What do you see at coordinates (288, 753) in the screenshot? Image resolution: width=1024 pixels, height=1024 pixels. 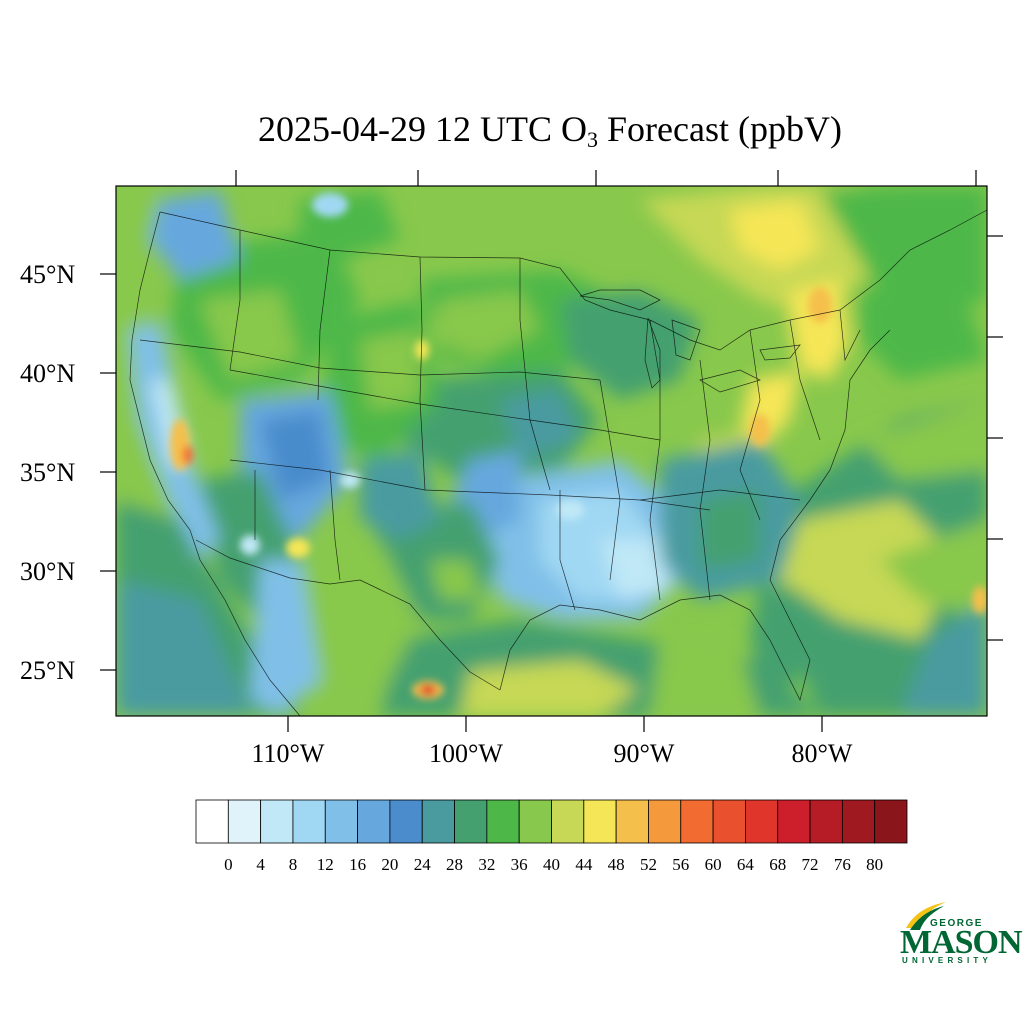 I see `lon-label-110: 110°W` at bounding box center [288, 753].